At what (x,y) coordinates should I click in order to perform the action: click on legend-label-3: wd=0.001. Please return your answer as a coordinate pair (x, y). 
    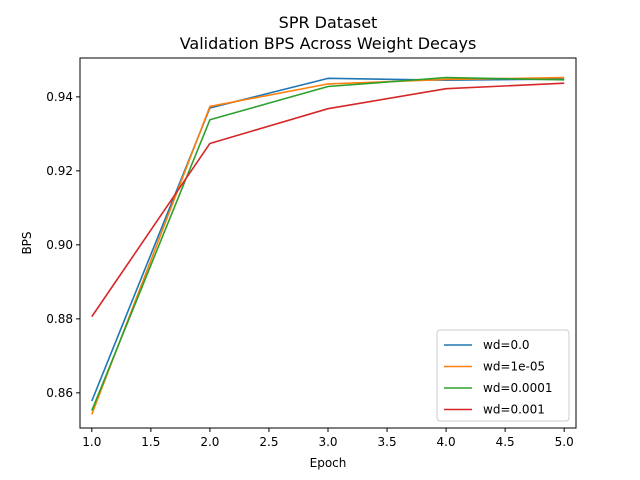
    Looking at the image, I should click on (514, 410).